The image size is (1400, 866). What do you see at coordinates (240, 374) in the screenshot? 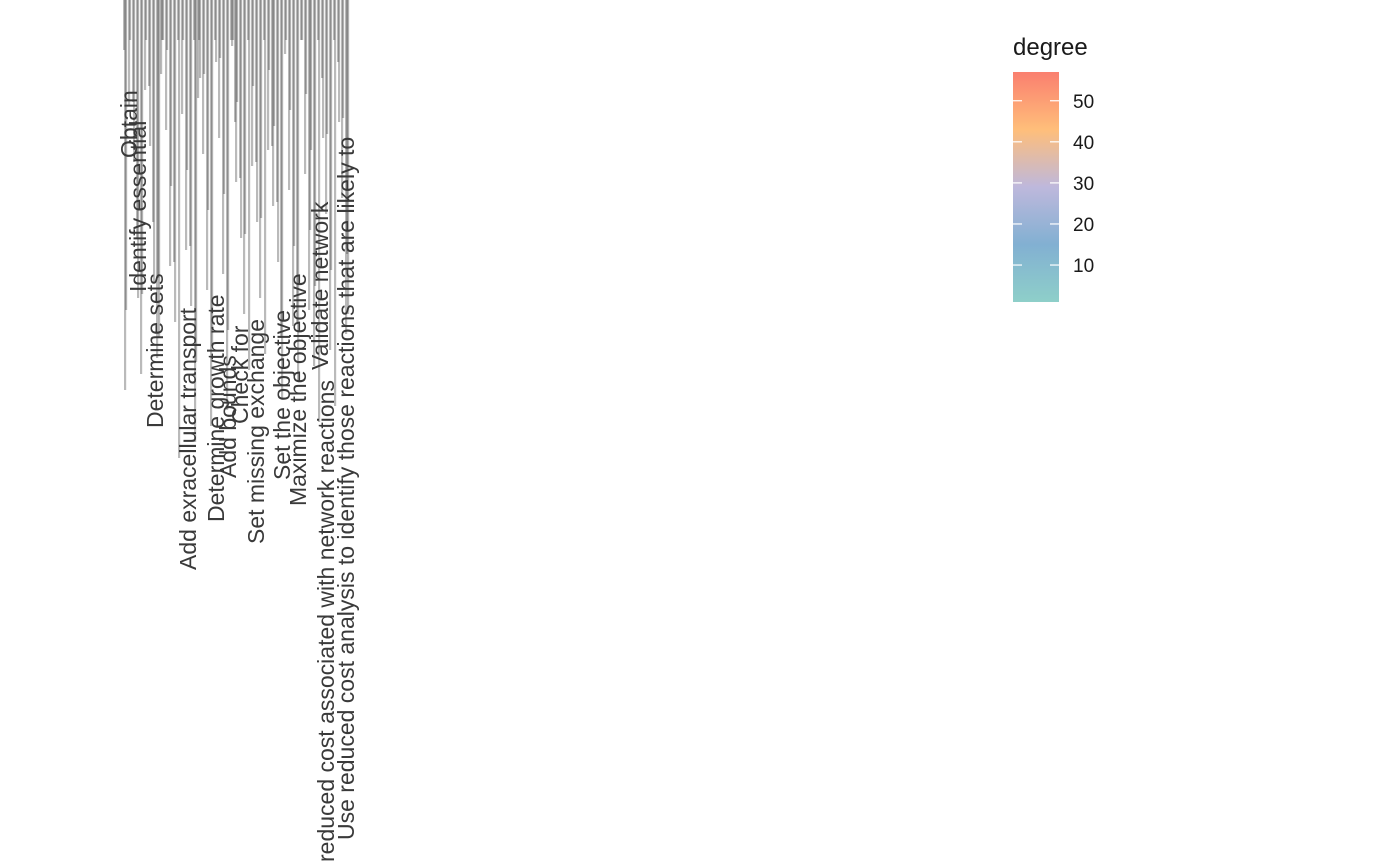
I see `node-label: Check for` at bounding box center [240, 374].